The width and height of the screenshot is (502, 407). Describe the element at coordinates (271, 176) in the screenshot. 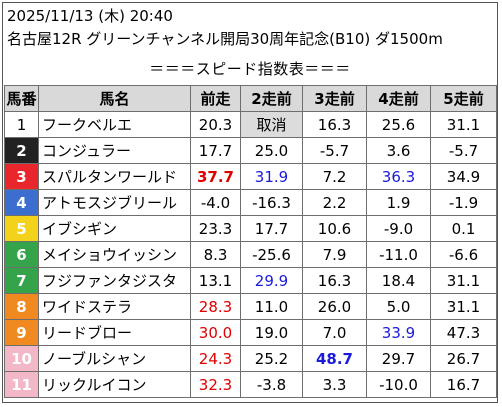

I see `speed-index-2-races-ago: 31.9` at that location.